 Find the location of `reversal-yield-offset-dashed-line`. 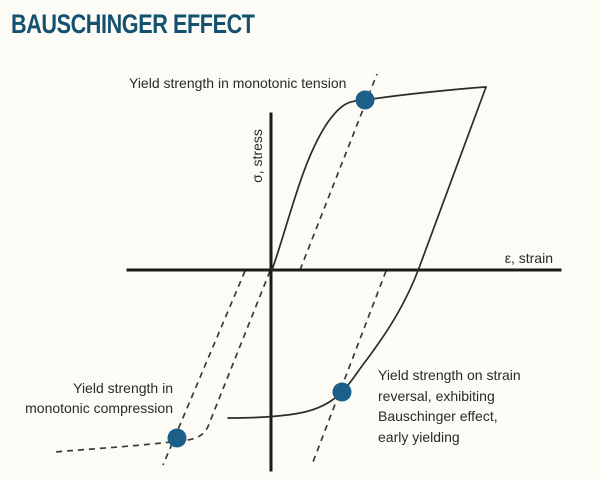

reversal-yield-offset-dashed-line is located at coordinates (349, 366).